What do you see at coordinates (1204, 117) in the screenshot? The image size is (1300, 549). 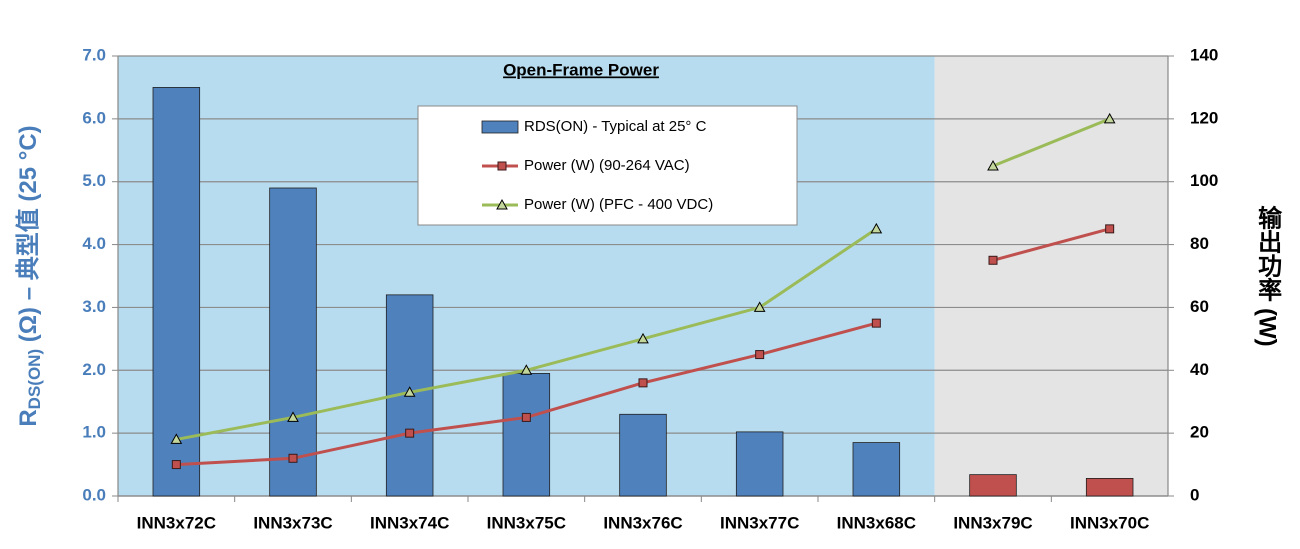 I see `y2-tick-label: 120` at bounding box center [1204, 117].